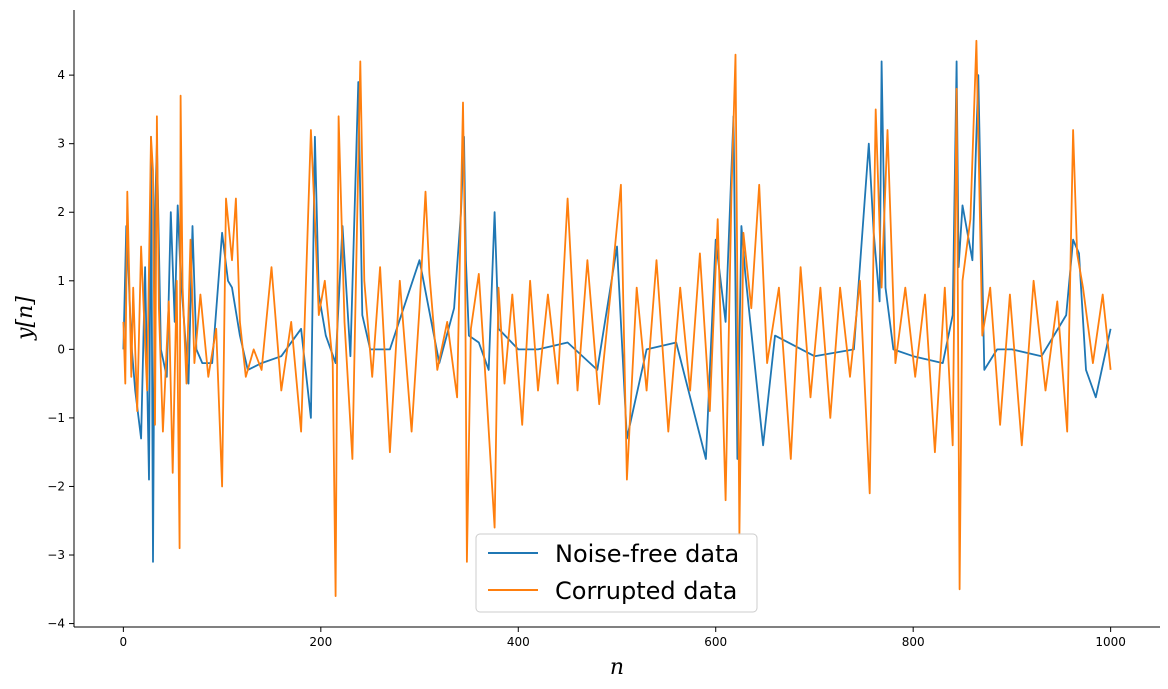  I want to click on y-tick-label: 3, so click(61, 144).